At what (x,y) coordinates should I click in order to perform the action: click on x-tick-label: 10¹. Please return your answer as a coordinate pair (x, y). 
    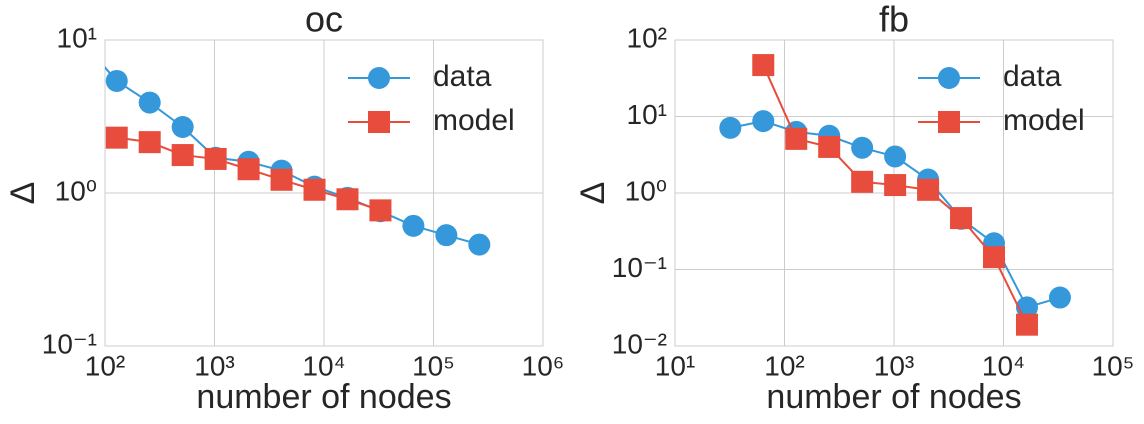
    Looking at the image, I should click on (675, 365).